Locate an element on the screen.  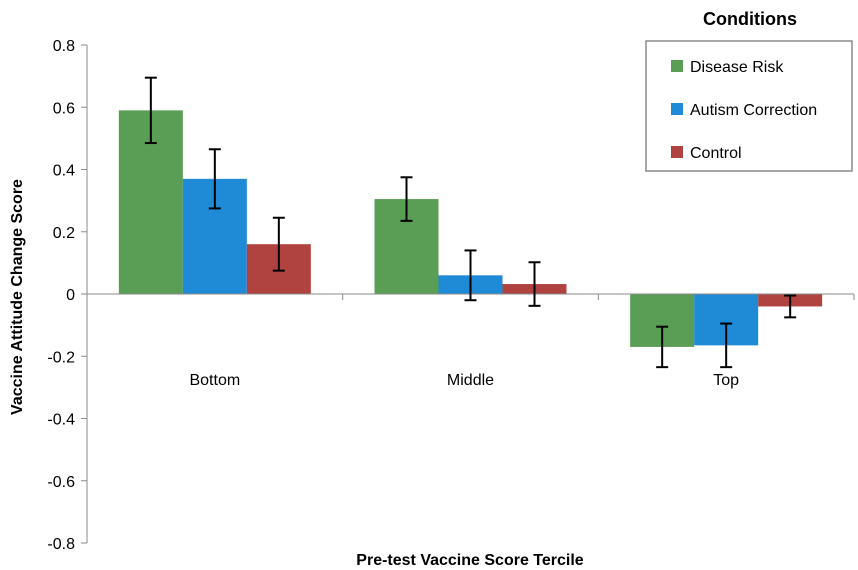
category-label: Top is located at coordinates (726, 380).